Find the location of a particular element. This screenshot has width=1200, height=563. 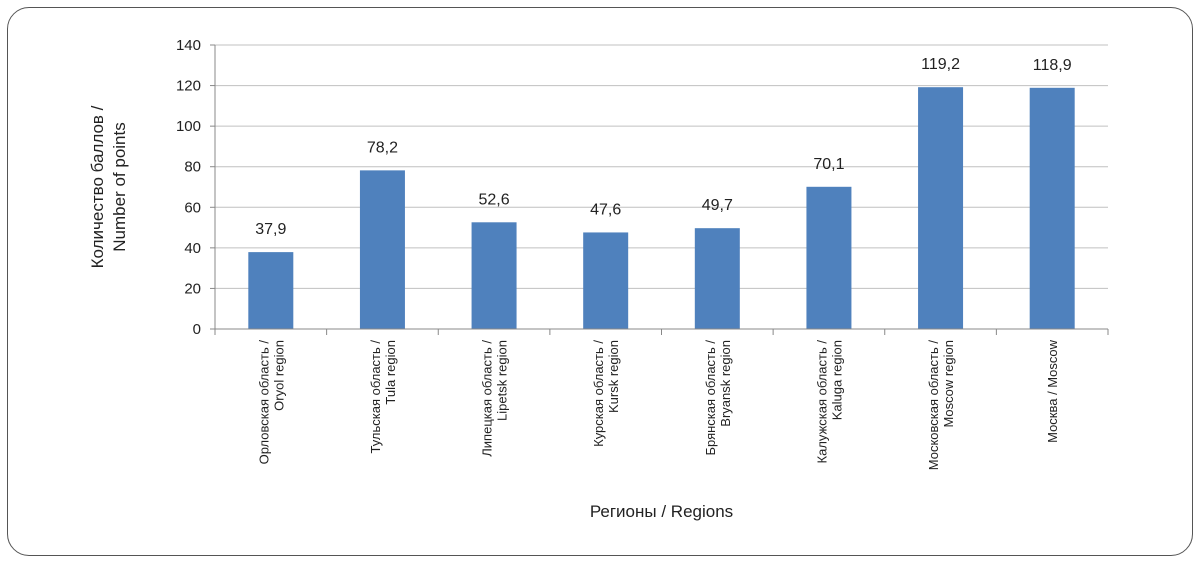

data-label: 70,1 is located at coordinates (828, 164).